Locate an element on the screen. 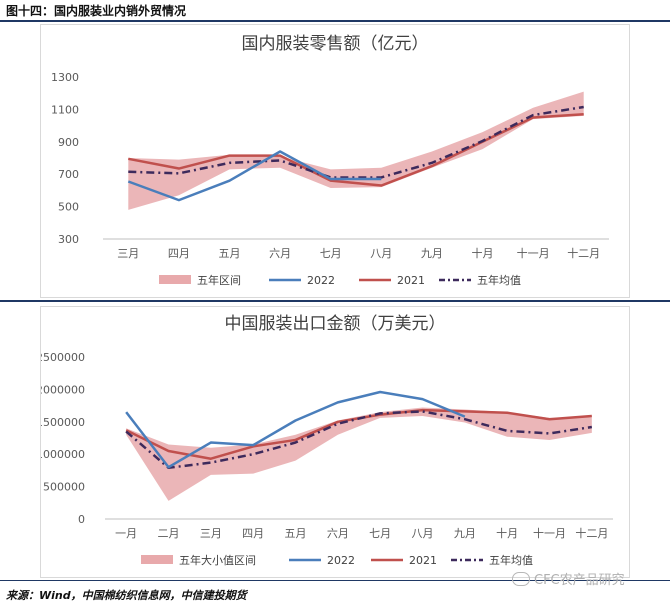  y-tick-label: 1000000 is located at coordinates (63, 454).